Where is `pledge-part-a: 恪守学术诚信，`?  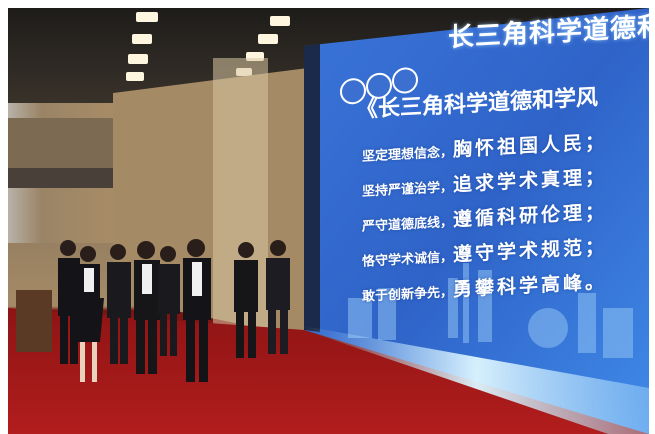 pledge-part-a: 恪守学术诚信， is located at coordinates (408, 259).